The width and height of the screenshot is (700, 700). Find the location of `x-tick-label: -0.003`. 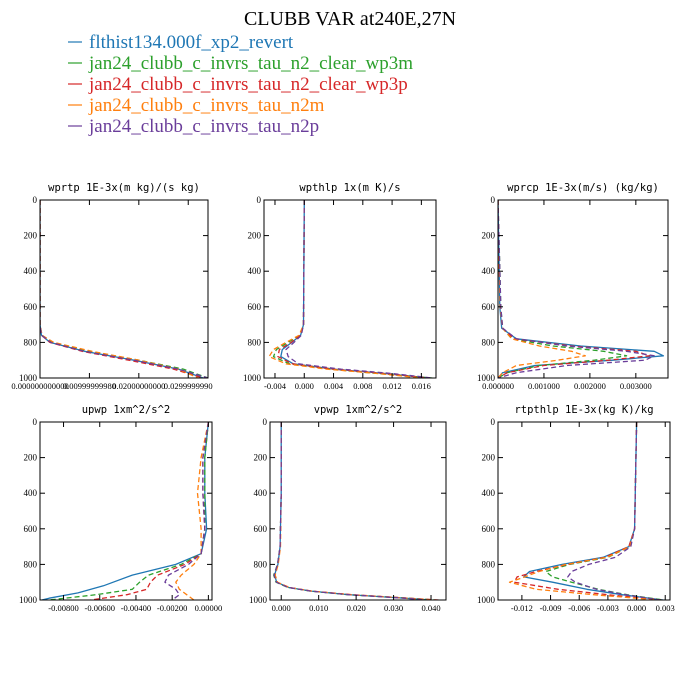

x-tick-label: -0.003 is located at coordinates (608, 608).